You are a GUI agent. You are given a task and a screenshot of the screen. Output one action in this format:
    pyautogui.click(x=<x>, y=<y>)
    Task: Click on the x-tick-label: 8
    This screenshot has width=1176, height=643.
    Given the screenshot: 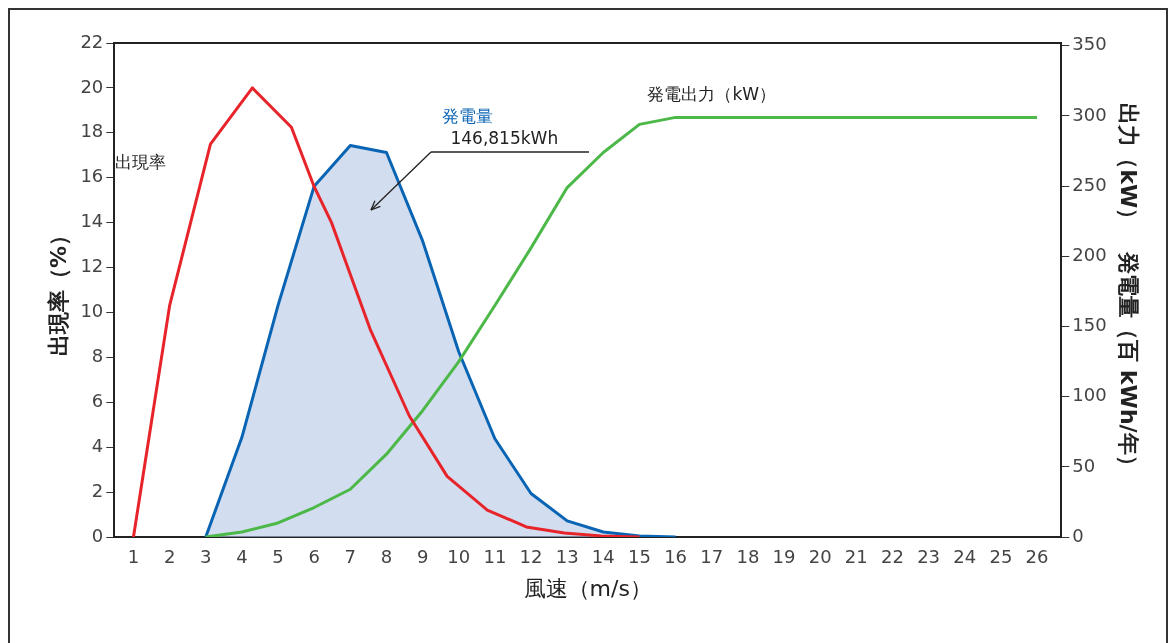 What is the action you would take?
    pyautogui.click(x=386, y=557)
    